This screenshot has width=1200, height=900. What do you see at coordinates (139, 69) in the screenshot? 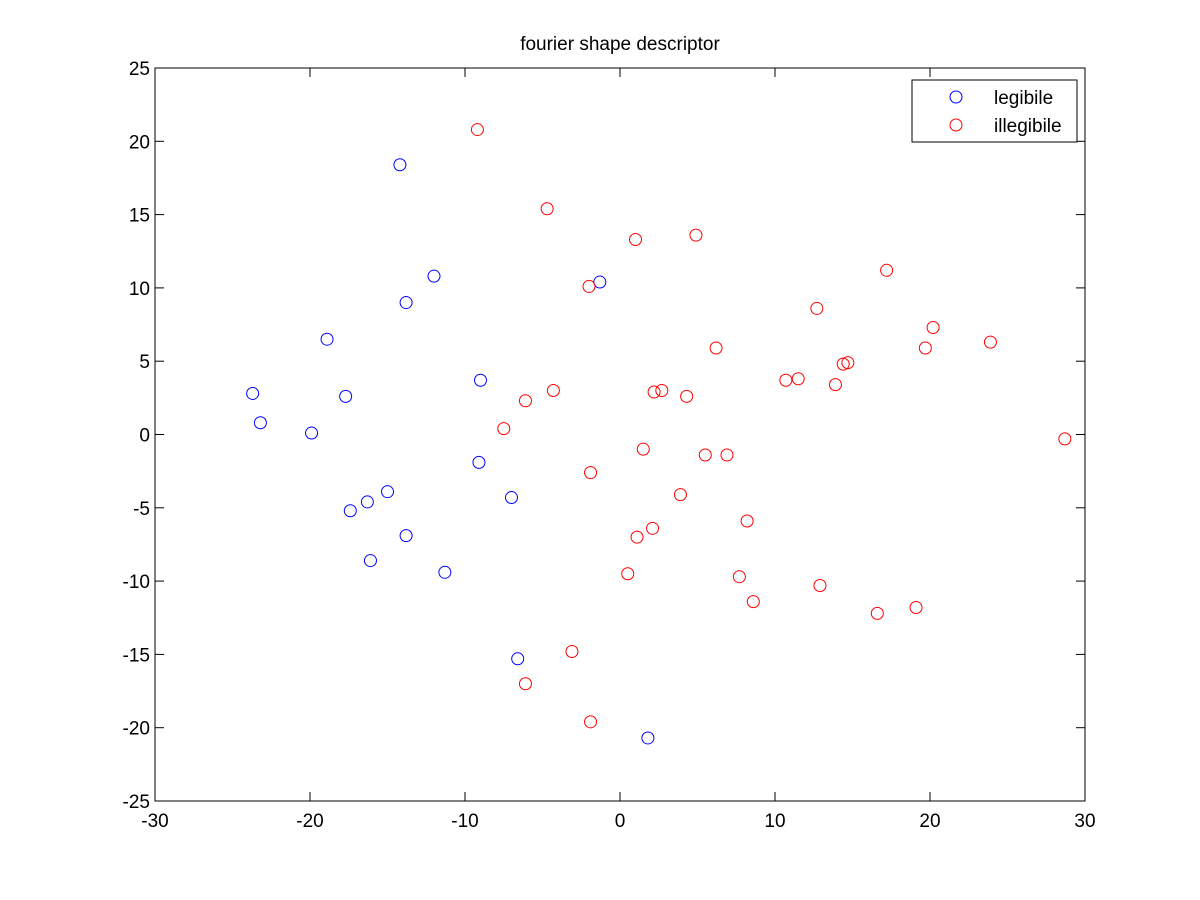
I see `y-tick-label: 25` at bounding box center [139, 69].